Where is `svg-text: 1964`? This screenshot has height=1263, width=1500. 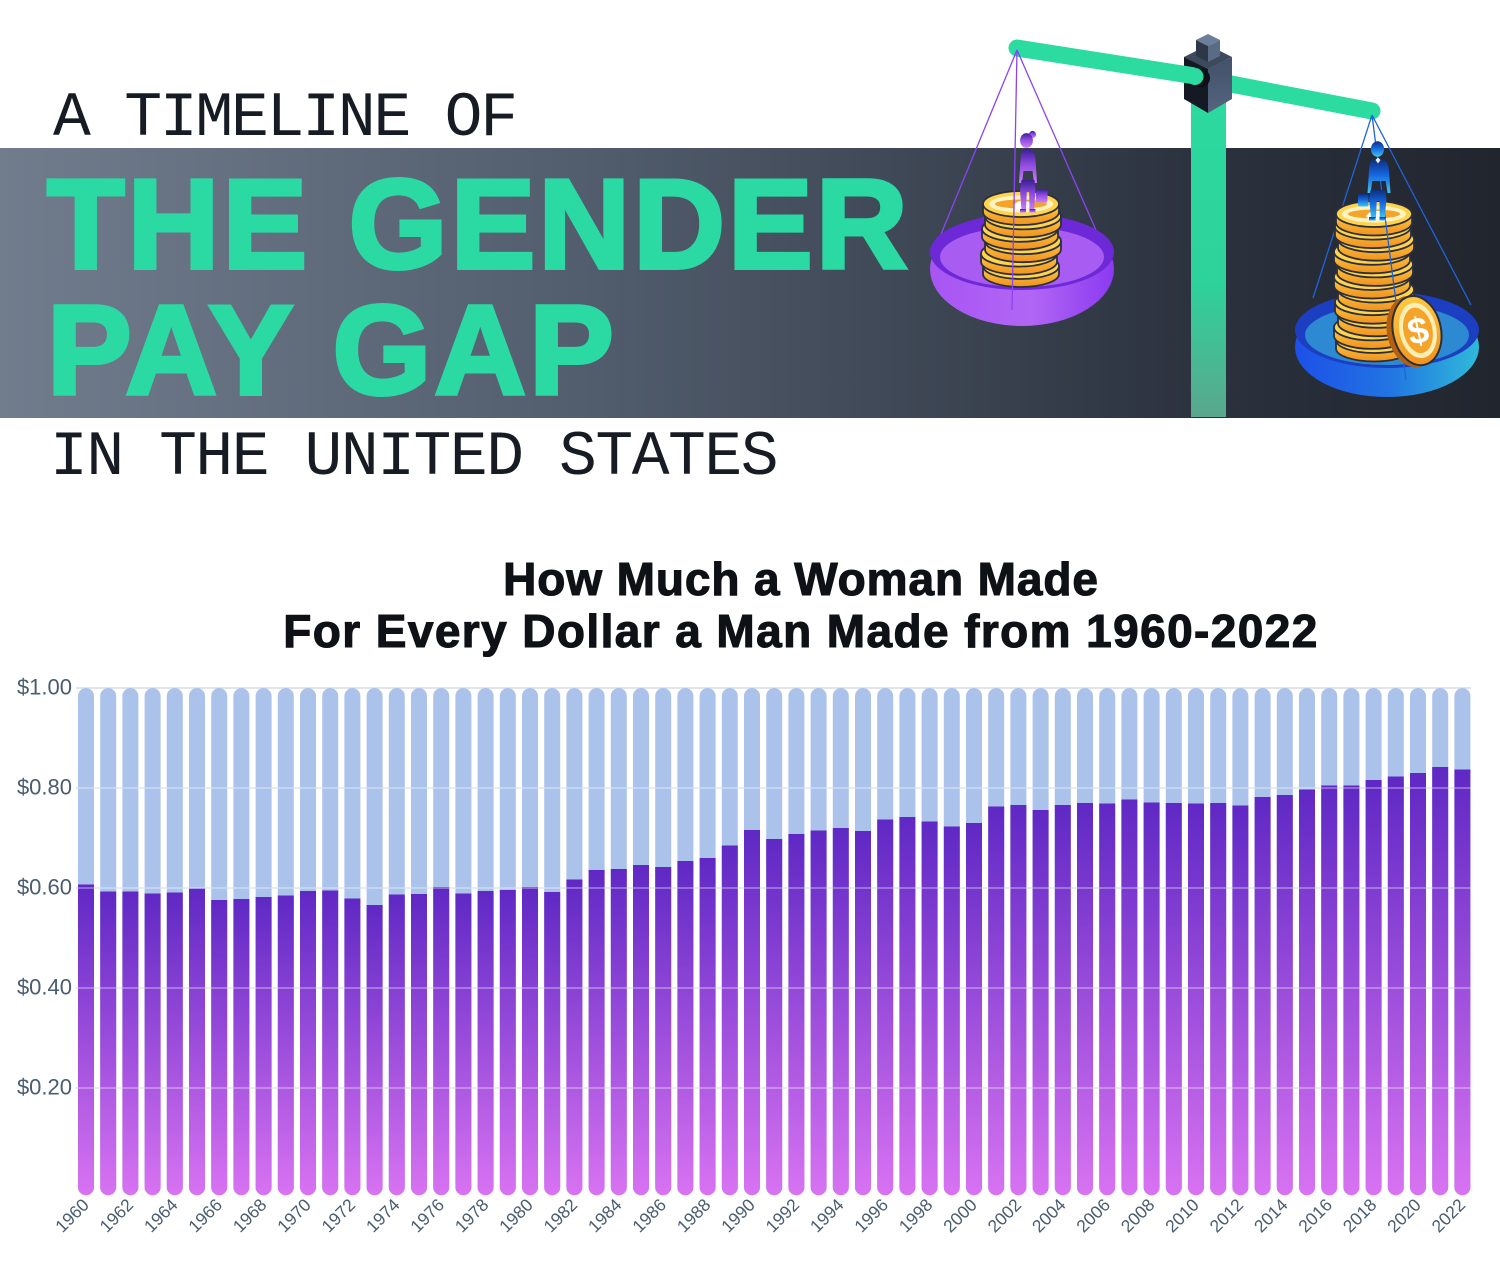
svg-text: 1964 is located at coordinates (161, 1216).